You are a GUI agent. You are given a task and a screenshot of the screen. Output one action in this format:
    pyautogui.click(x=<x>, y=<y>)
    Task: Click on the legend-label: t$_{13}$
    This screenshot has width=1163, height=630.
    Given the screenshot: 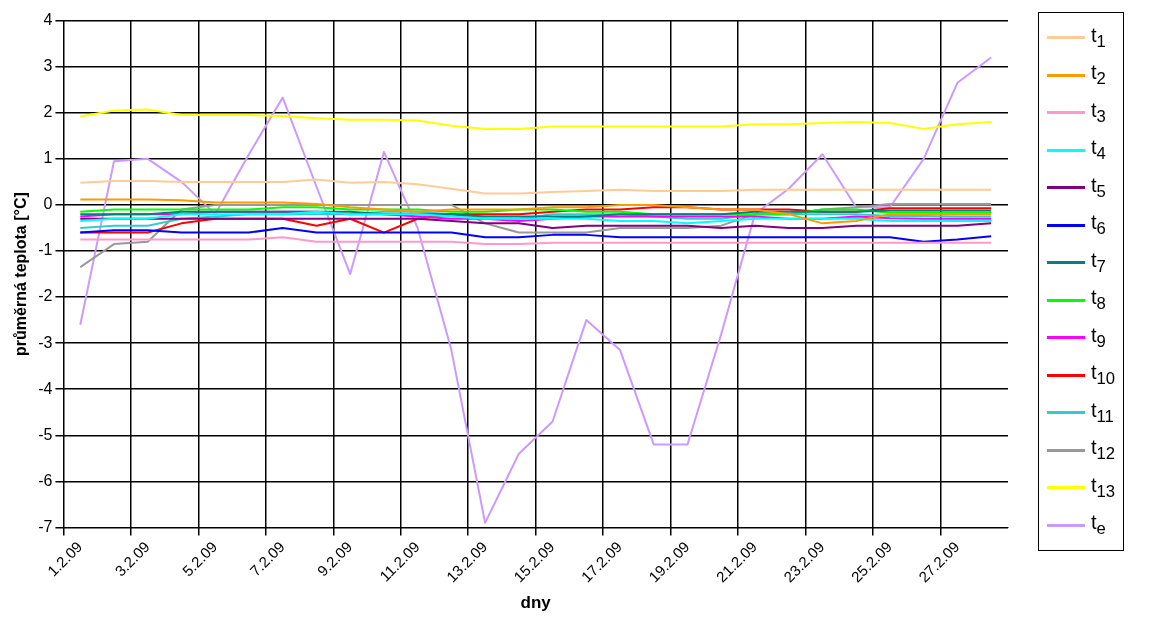 What is the action you would take?
    pyautogui.click(x=1103, y=487)
    